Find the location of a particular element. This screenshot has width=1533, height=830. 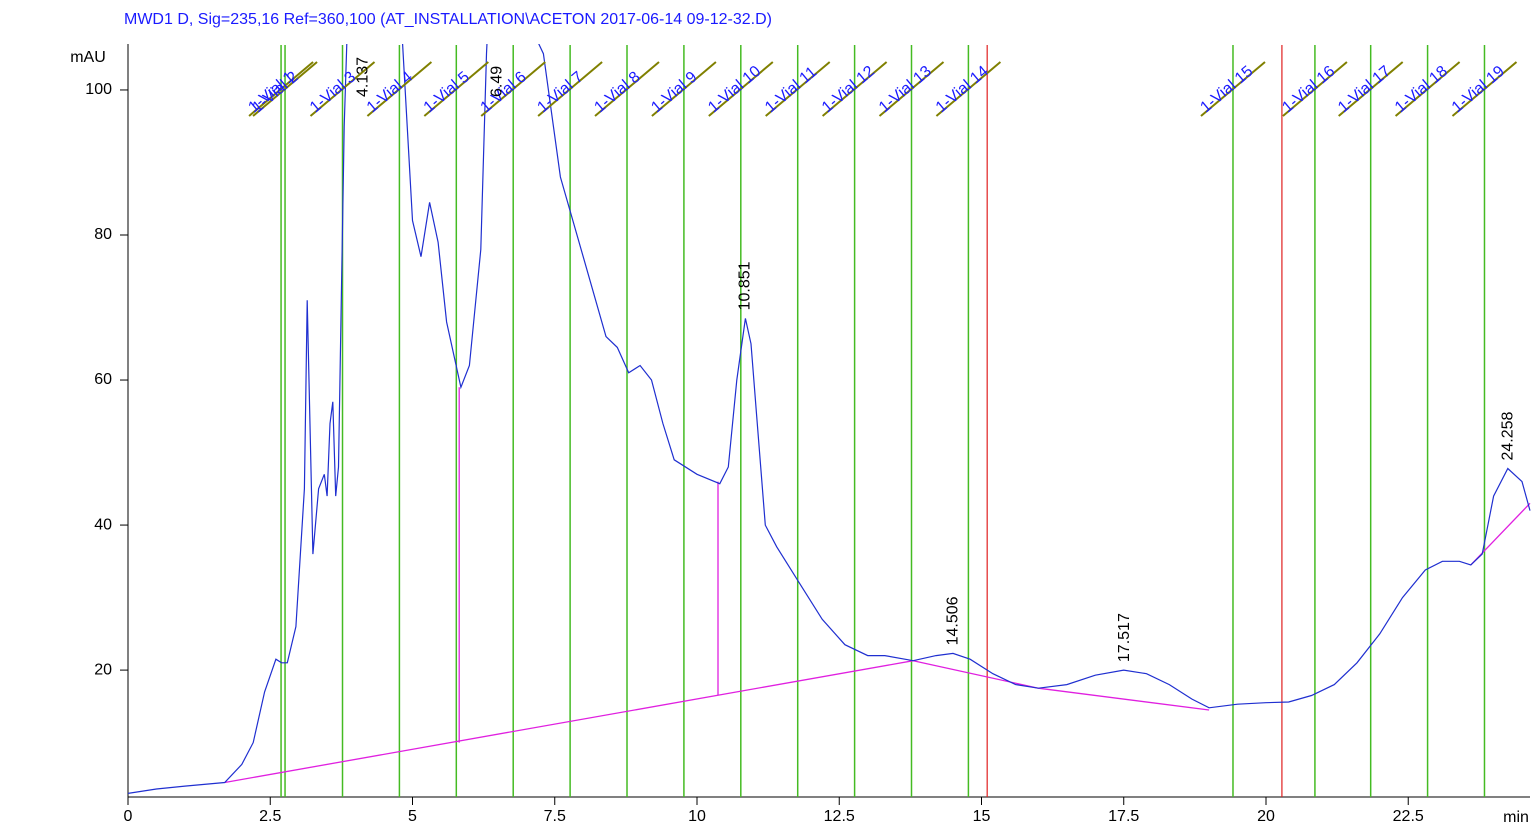

event-label: 1-Vial 5 is located at coordinates (447, 93).